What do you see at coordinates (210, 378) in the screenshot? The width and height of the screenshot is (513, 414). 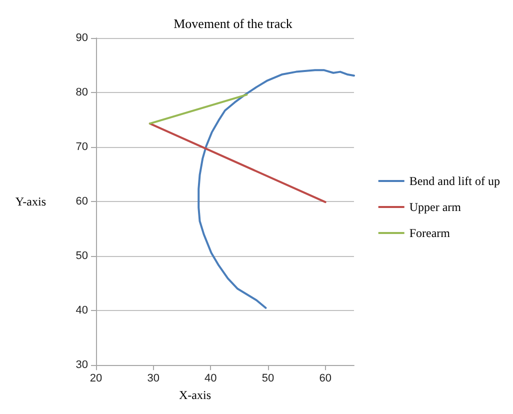 I see `x-tick-label: 40` at bounding box center [210, 378].